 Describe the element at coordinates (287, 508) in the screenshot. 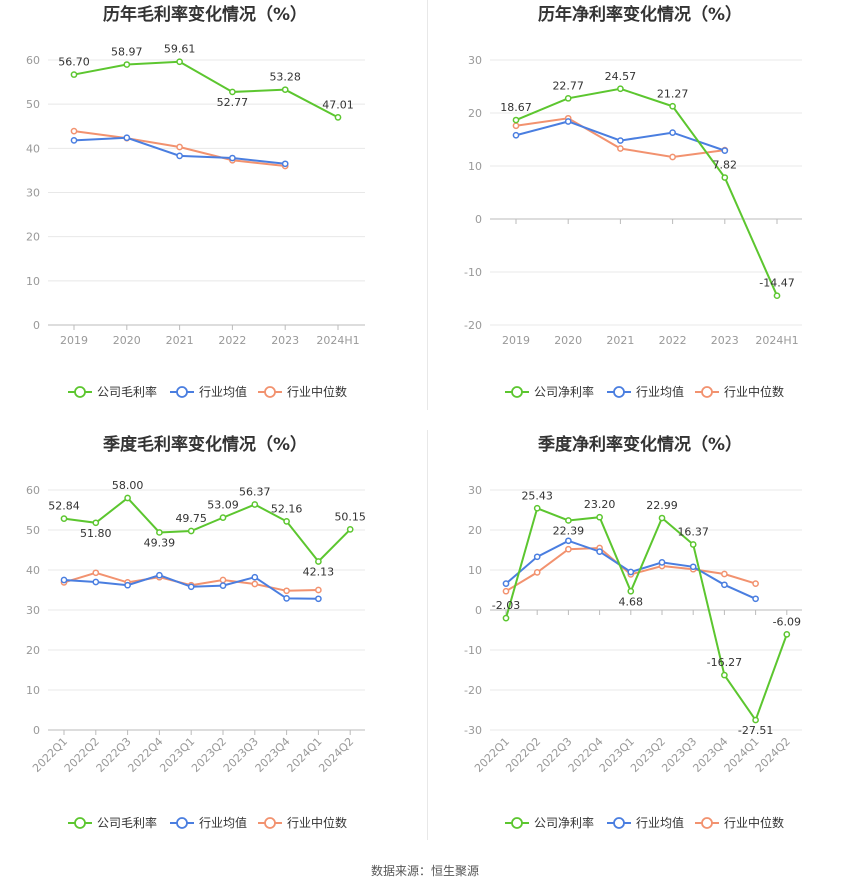

I see `data-label: 52.16` at that location.